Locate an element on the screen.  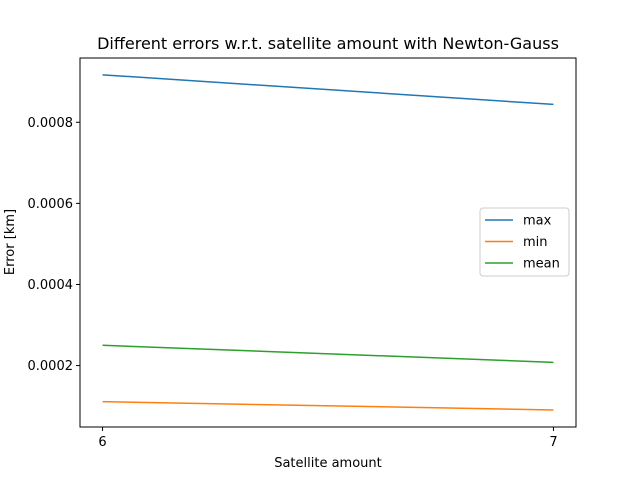
y-axis-label: Error [km] is located at coordinates (10, 242).